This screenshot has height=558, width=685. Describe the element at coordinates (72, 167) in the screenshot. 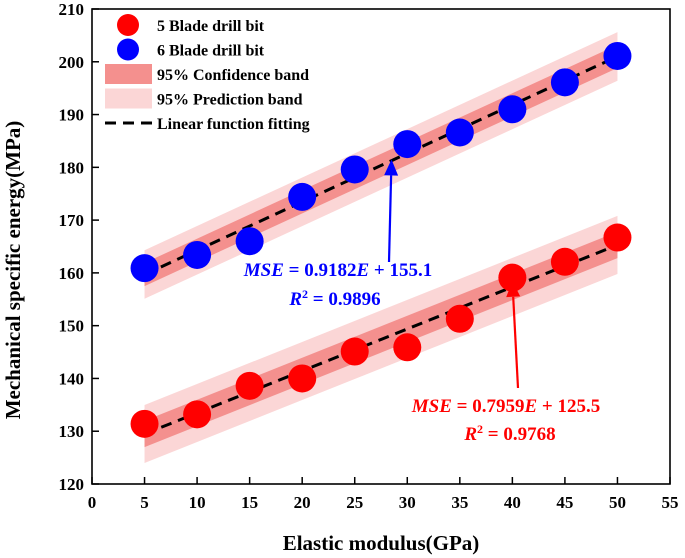

I see `y-tick-label: 180` at that location.